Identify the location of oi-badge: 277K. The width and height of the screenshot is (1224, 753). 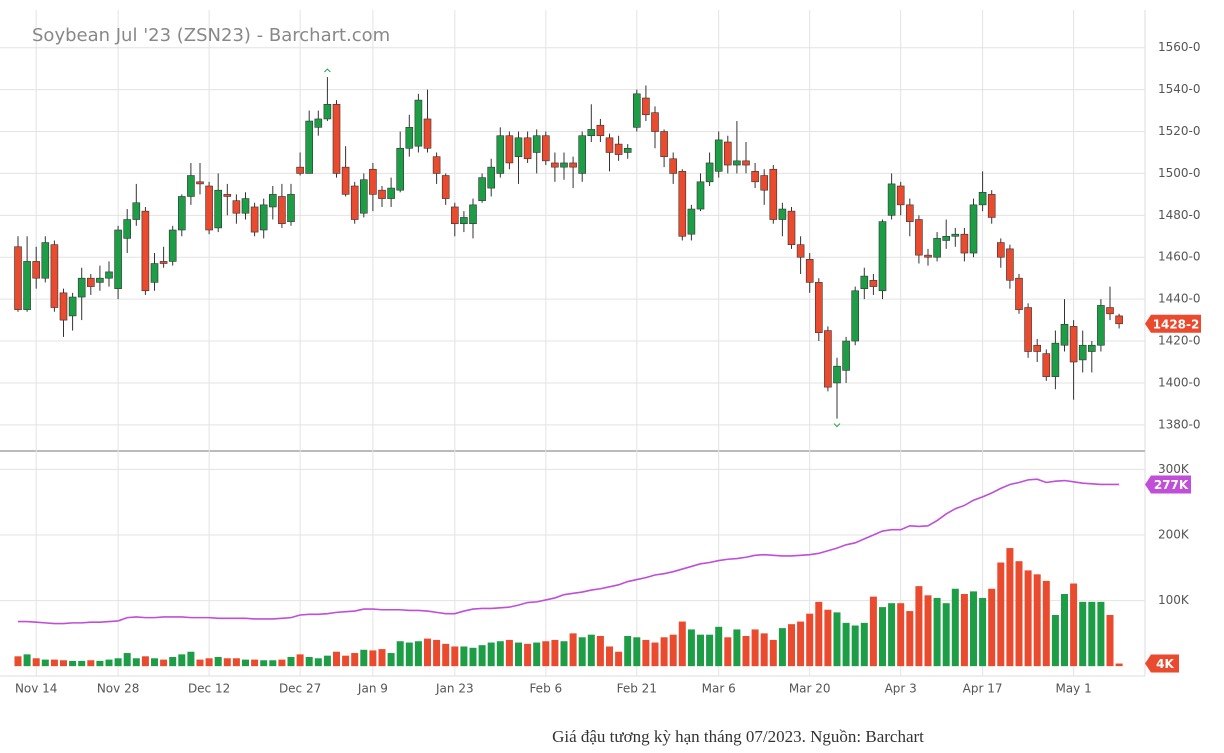
(1171, 485).